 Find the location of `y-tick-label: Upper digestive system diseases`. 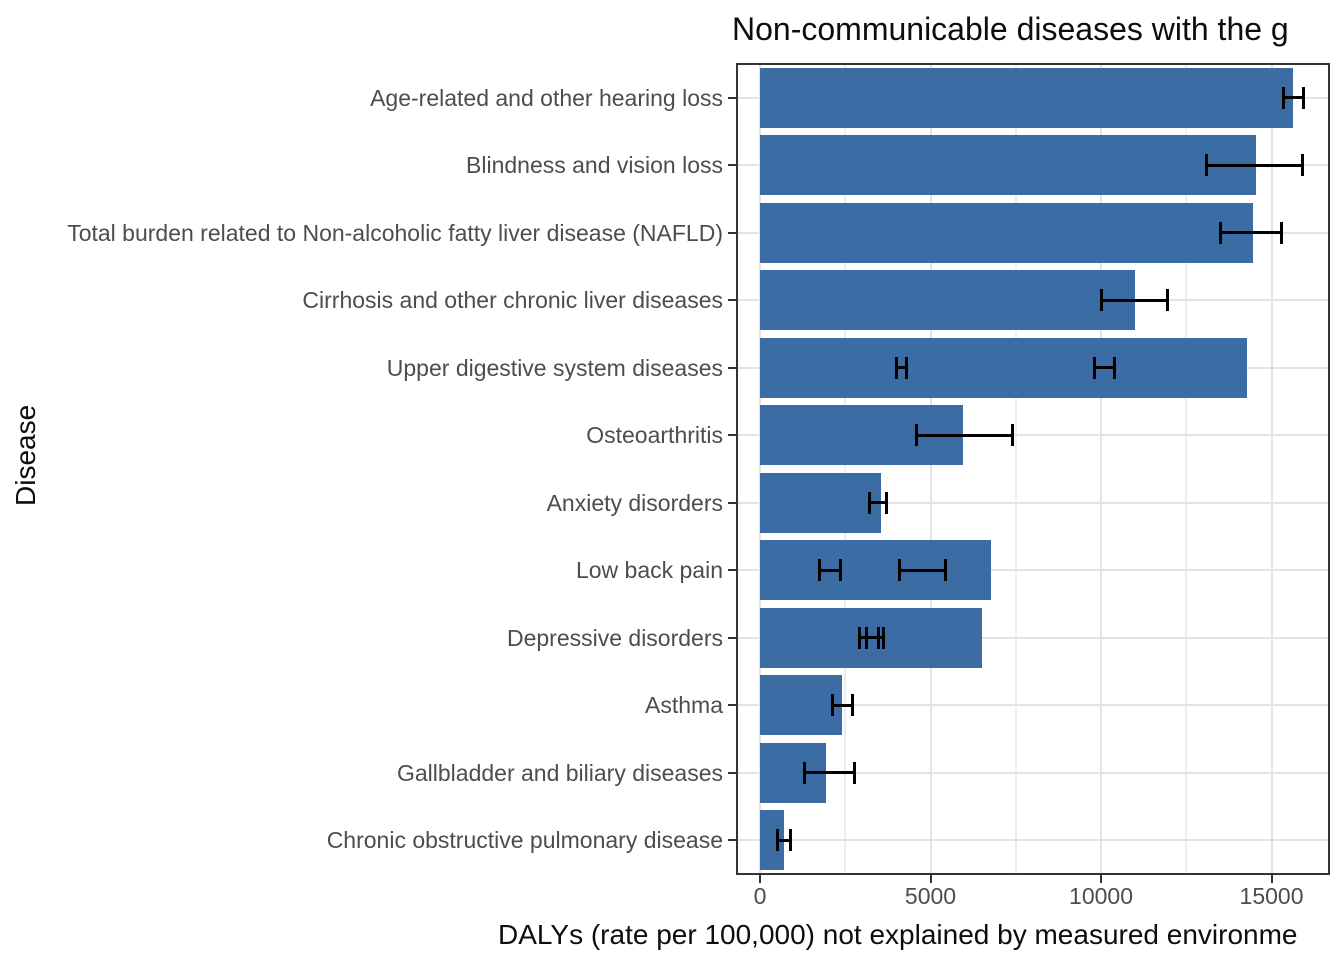

y-tick-label: Upper digestive system diseases is located at coordinates (554, 367).